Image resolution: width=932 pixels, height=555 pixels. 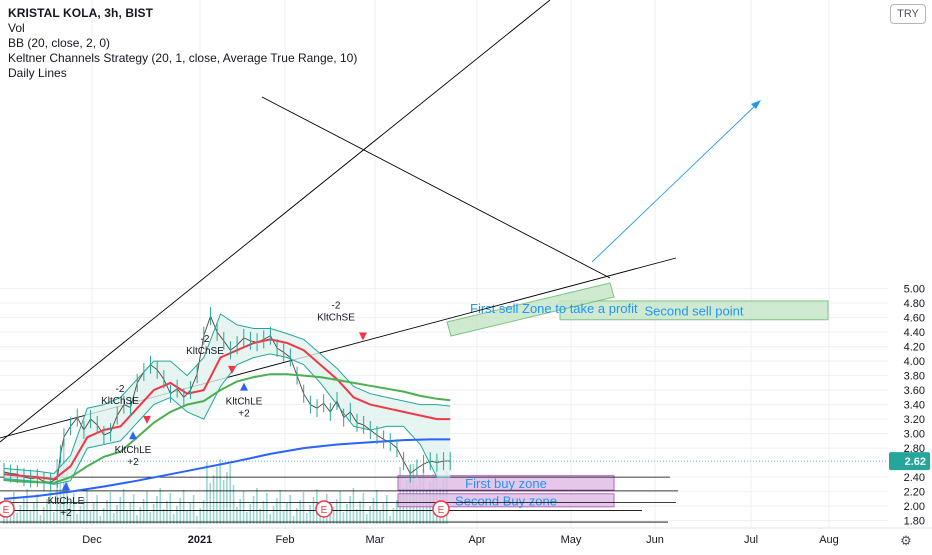 What do you see at coordinates (227, 419) in the screenshot?
I see `series-bb-lower` at bounding box center [227, 419].